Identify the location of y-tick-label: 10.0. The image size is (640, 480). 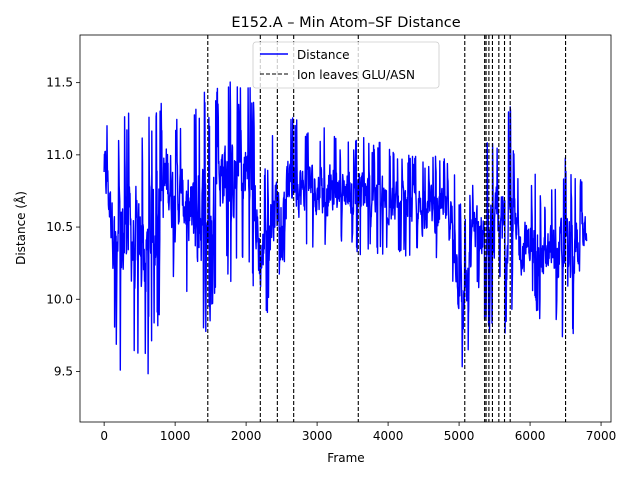
(59, 299).